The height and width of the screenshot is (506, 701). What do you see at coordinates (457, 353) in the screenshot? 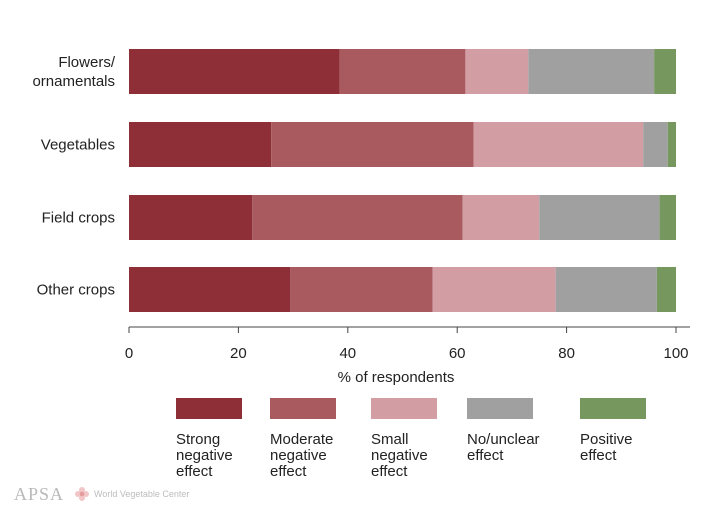
I see `x-tick-label: 60` at bounding box center [457, 353].